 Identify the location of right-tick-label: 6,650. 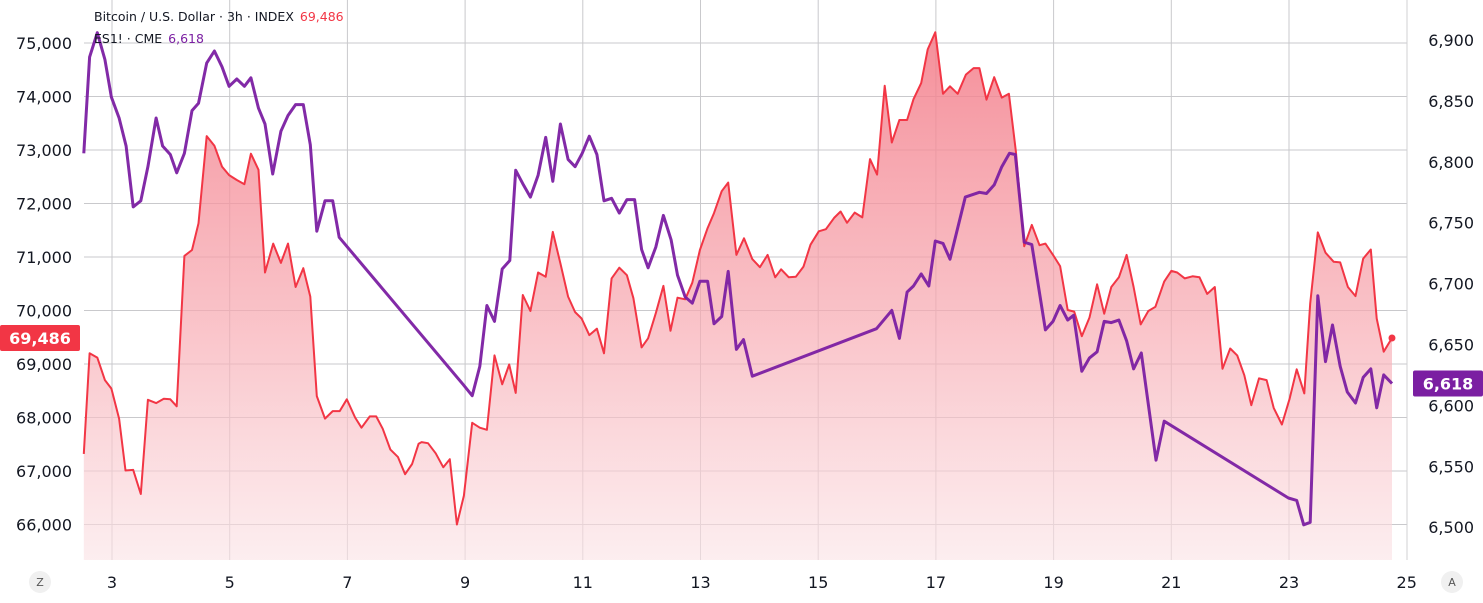
(1451, 345).